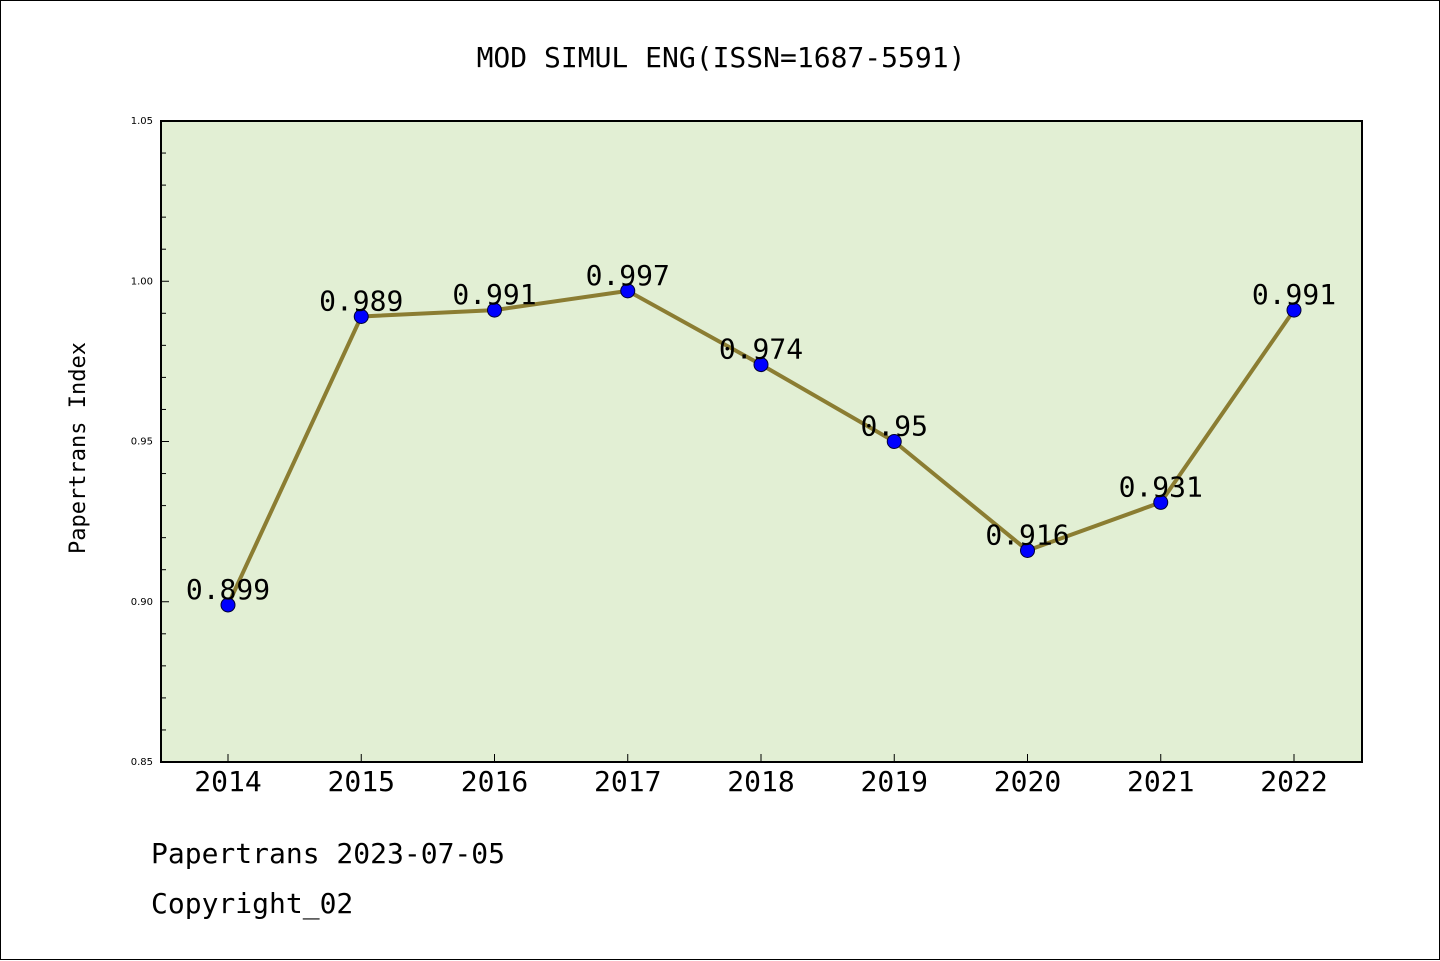  Describe the element at coordinates (142, 762) in the screenshot. I see `y-tick-label: 0.85` at that location.